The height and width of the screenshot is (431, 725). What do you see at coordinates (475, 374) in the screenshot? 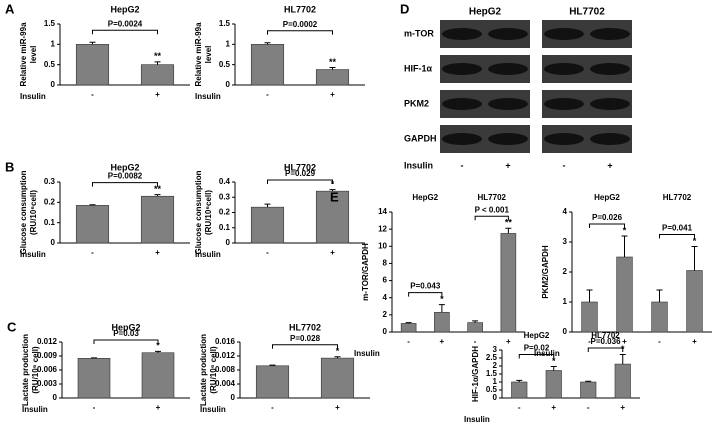
I see `y-axis-label: HIF-1α/GAPDH` at bounding box center [475, 374].